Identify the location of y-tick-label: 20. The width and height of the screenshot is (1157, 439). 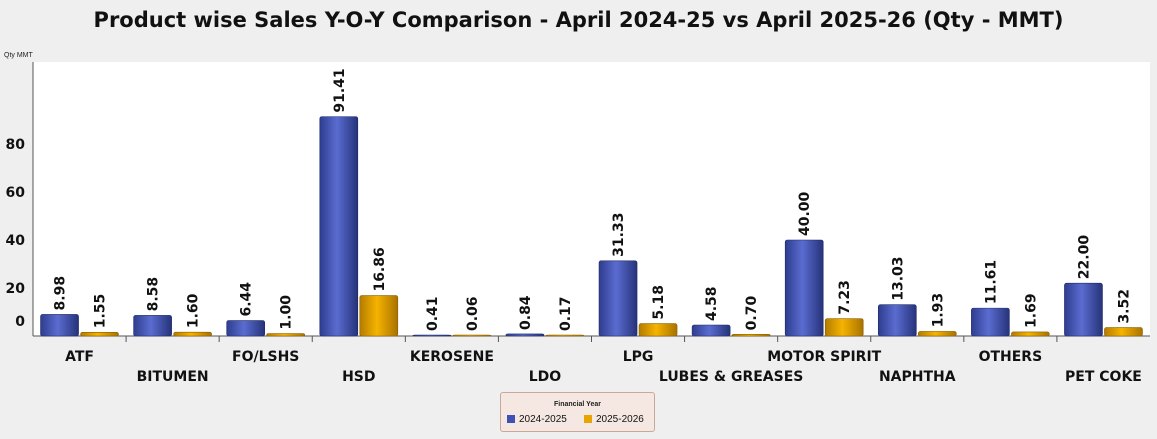
(16, 289).